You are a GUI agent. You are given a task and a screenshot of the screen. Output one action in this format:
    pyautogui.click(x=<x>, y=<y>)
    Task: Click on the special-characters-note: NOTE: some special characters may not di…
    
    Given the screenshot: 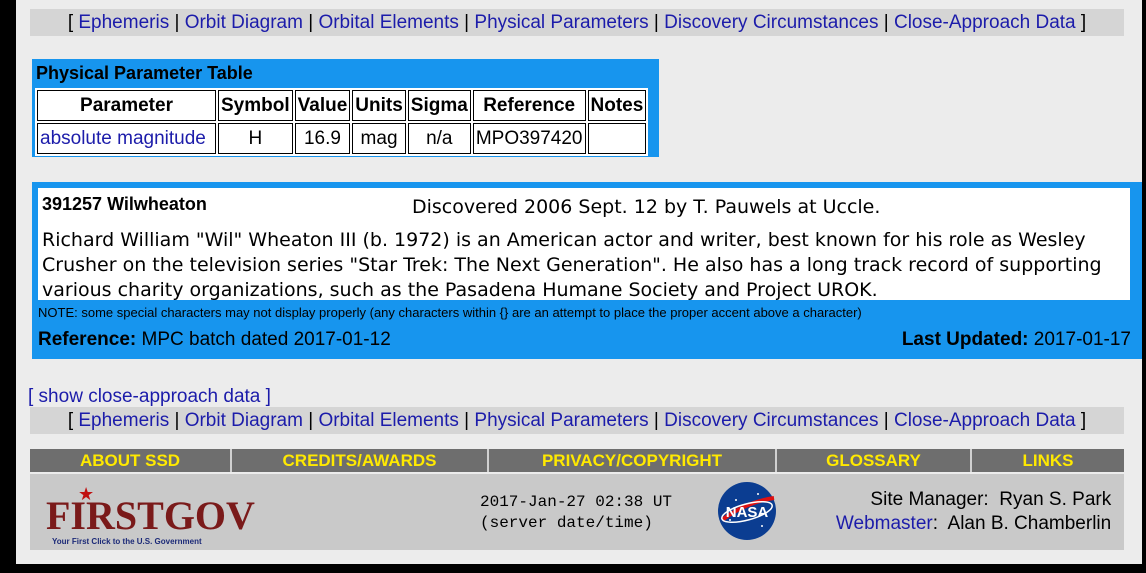 What is the action you would take?
    pyautogui.click(x=450, y=312)
    